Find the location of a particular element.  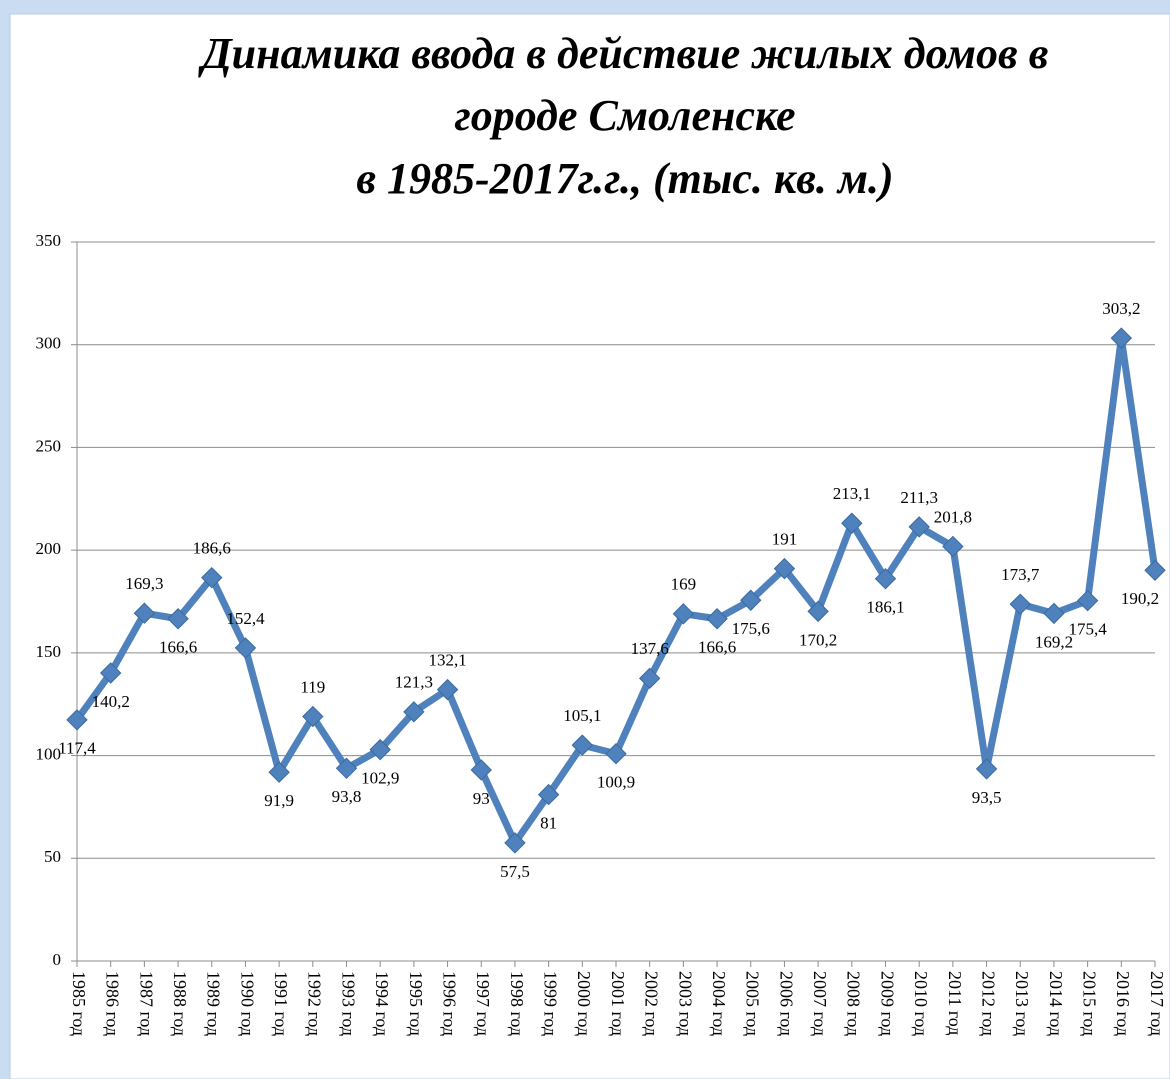

chart-title: городе Смоленске is located at coordinates (625, 115).